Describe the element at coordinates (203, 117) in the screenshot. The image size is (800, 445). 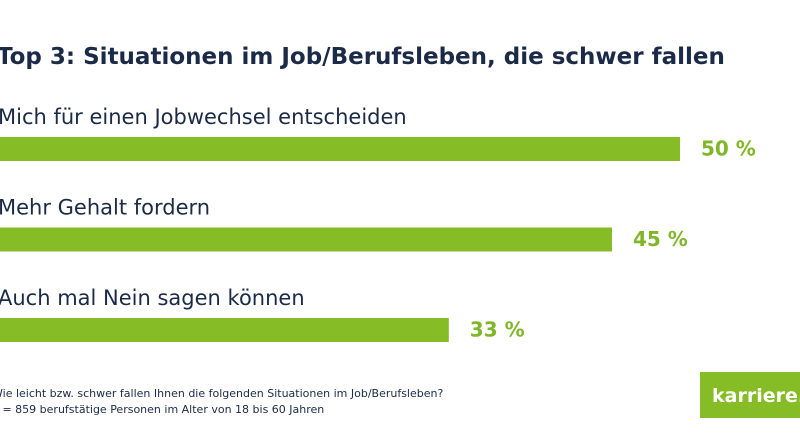
I see `category-label: Mich für einen Jobwechsel entscheiden` at that location.